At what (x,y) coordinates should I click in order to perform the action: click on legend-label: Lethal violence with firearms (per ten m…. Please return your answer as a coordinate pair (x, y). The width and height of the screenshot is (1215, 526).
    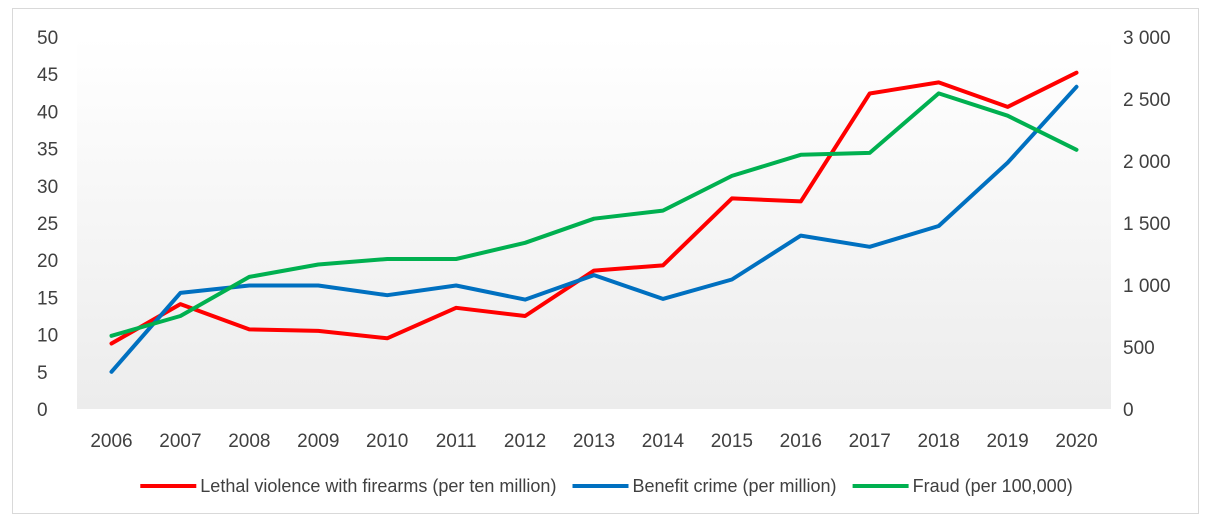
    Looking at the image, I should click on (378, 486).